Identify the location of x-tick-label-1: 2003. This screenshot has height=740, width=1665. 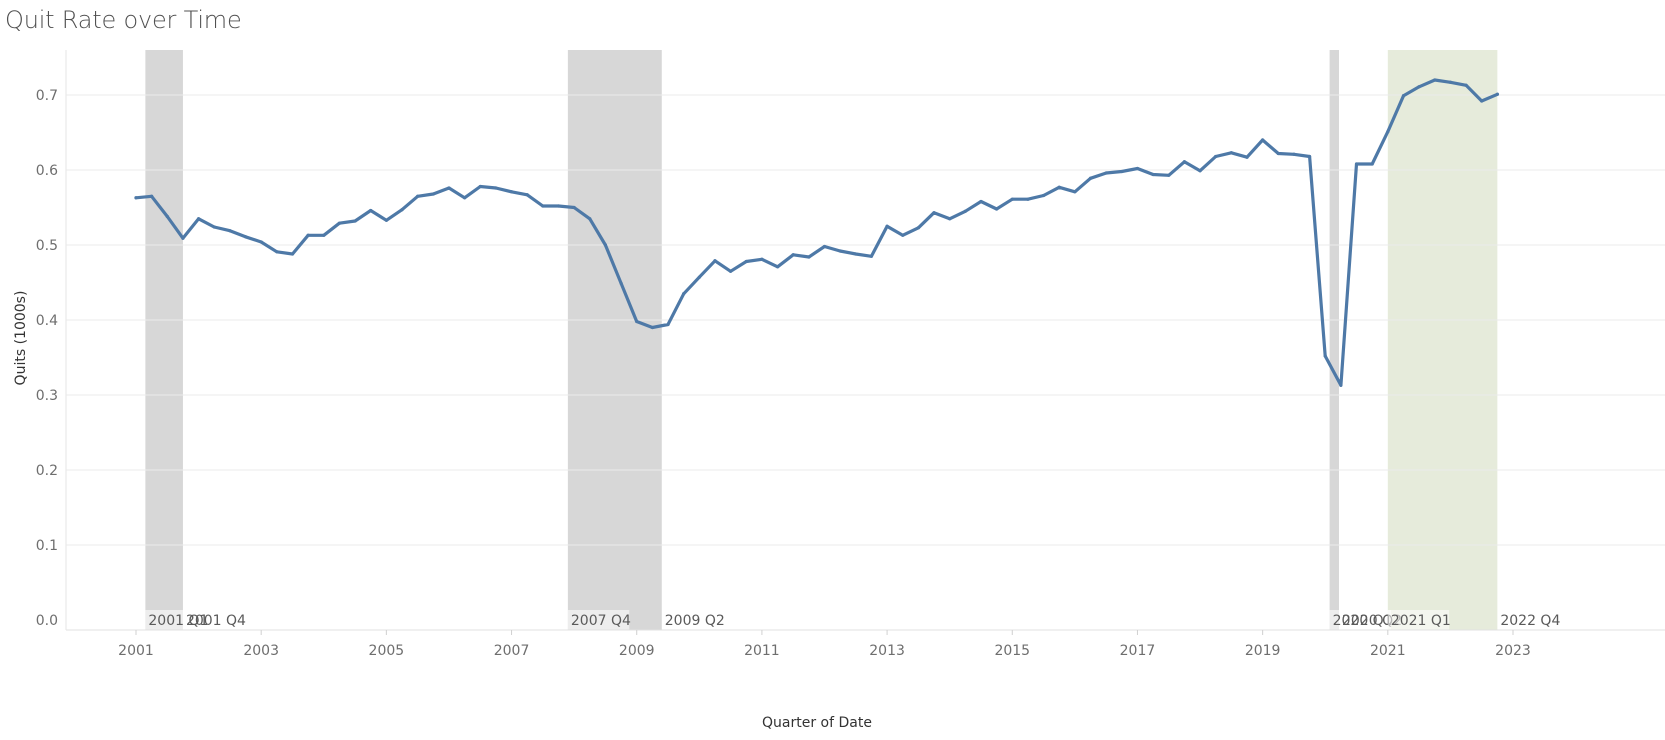
(261, 651).